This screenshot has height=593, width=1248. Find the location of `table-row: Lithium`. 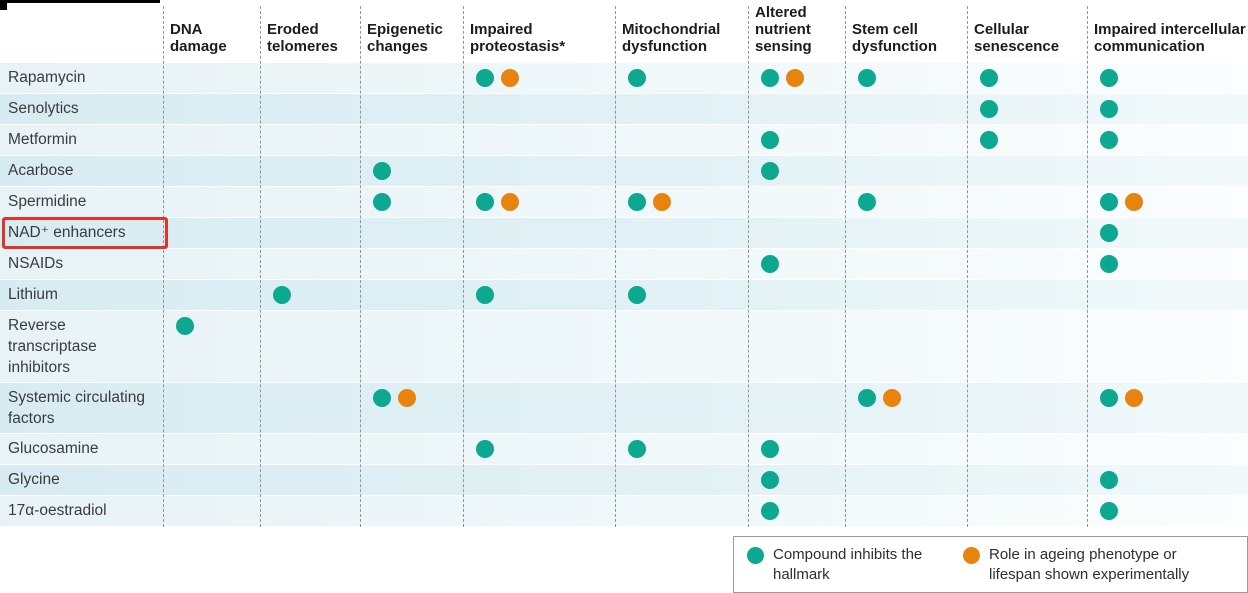

table-row: Lithium is located at coordinates (624, 295).